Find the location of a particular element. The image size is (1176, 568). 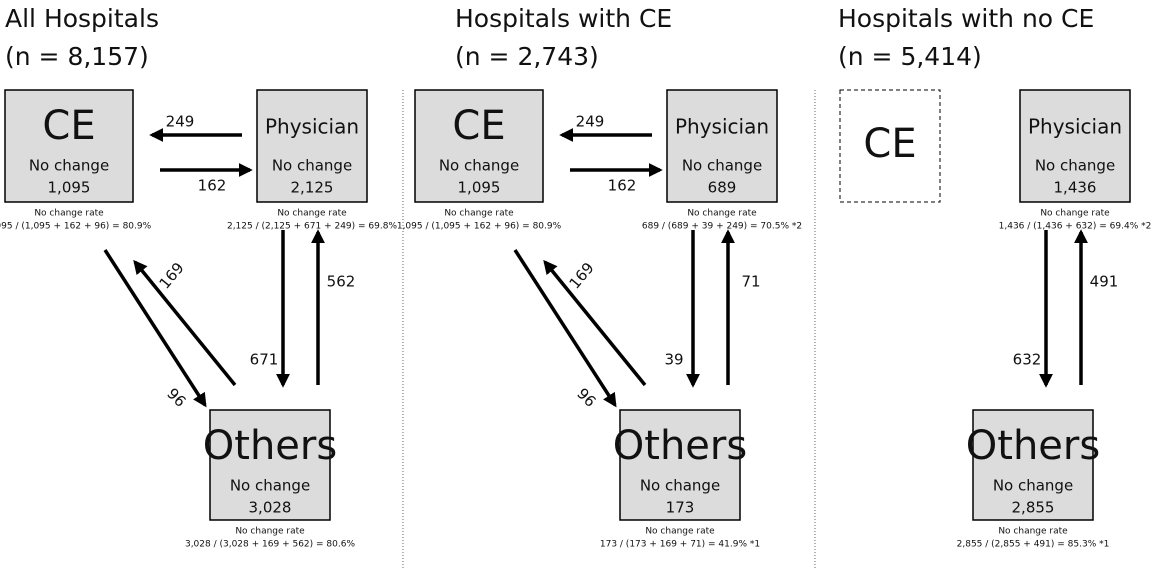

flow-label: 491 is located at coordinates (1104, 282).